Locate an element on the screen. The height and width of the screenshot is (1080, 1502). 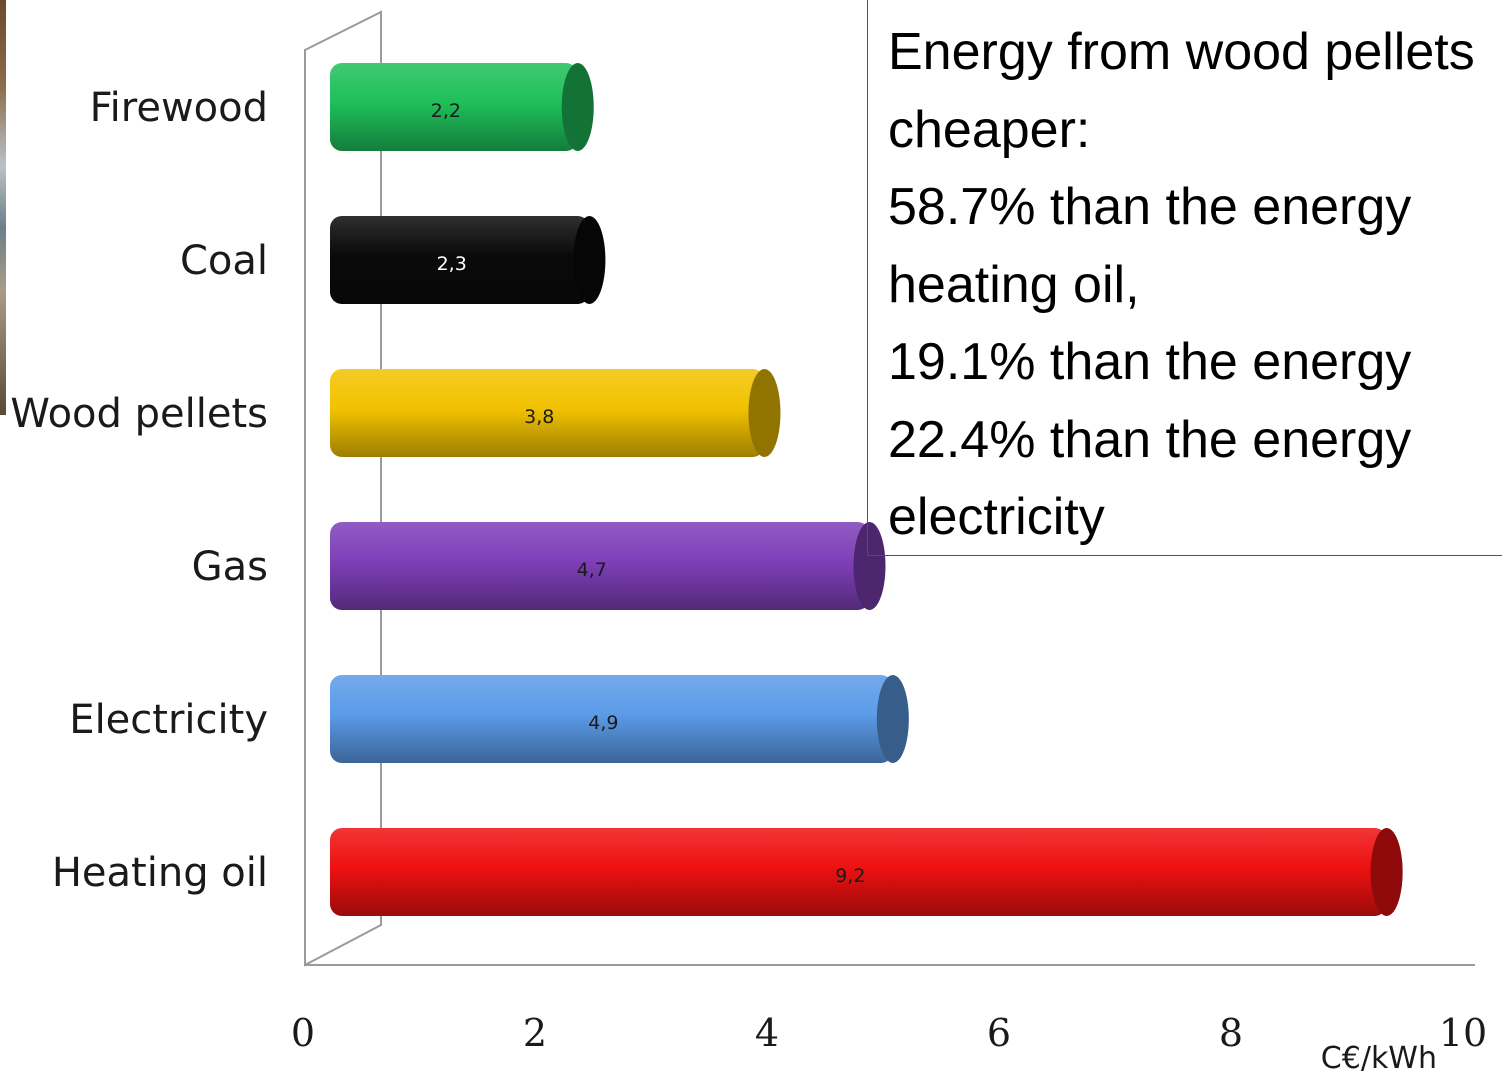
bar-wood-pellets is located at coordinates (547, 413).